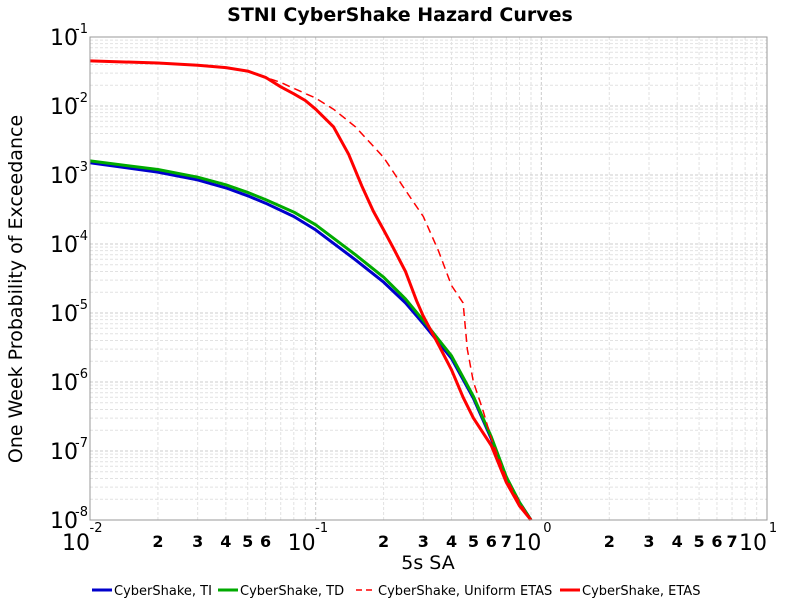 The height and width of the screenshot is (600, 800). I want to click on y-tick-label-exponent: -3, so click(81, 167).